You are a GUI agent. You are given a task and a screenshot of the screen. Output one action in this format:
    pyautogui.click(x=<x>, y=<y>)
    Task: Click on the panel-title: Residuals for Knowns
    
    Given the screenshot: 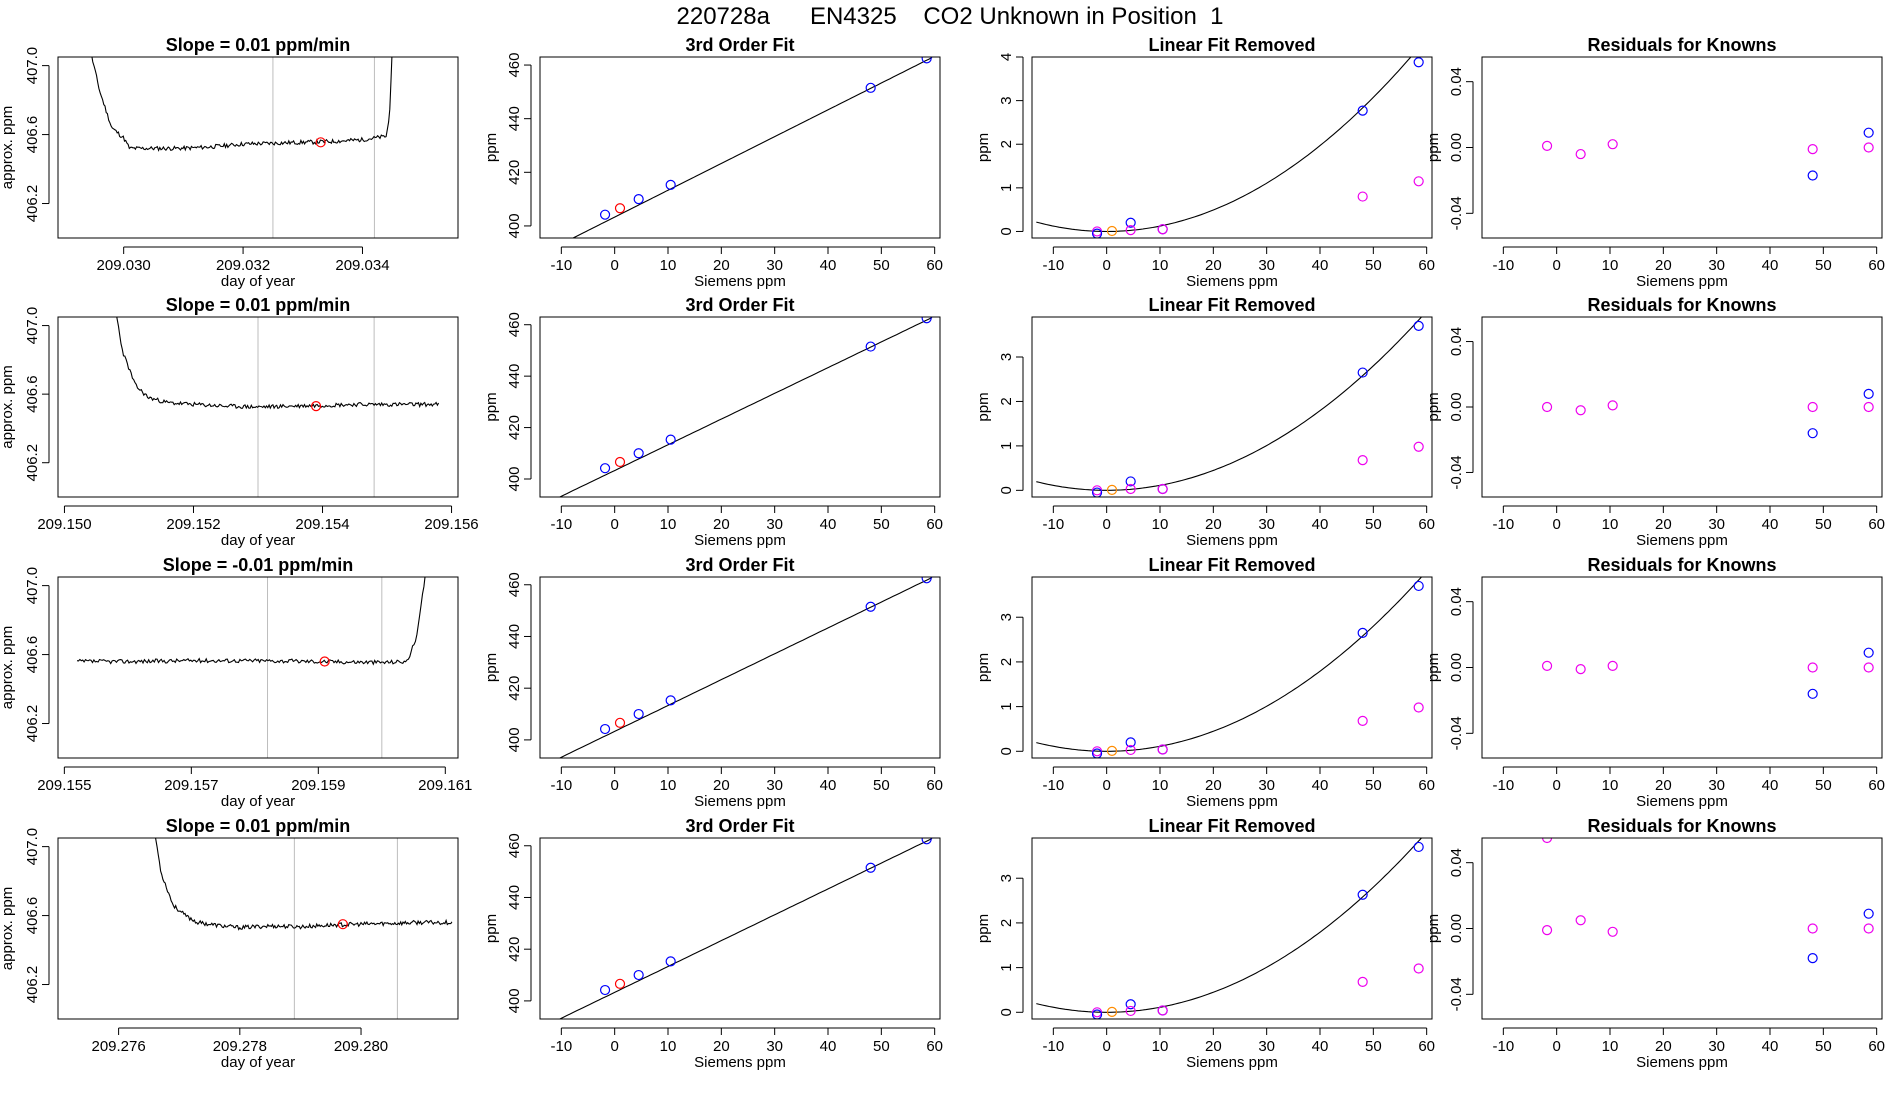 What is the action you would take?
    pyautogui.click(x=1681, y=305)
    